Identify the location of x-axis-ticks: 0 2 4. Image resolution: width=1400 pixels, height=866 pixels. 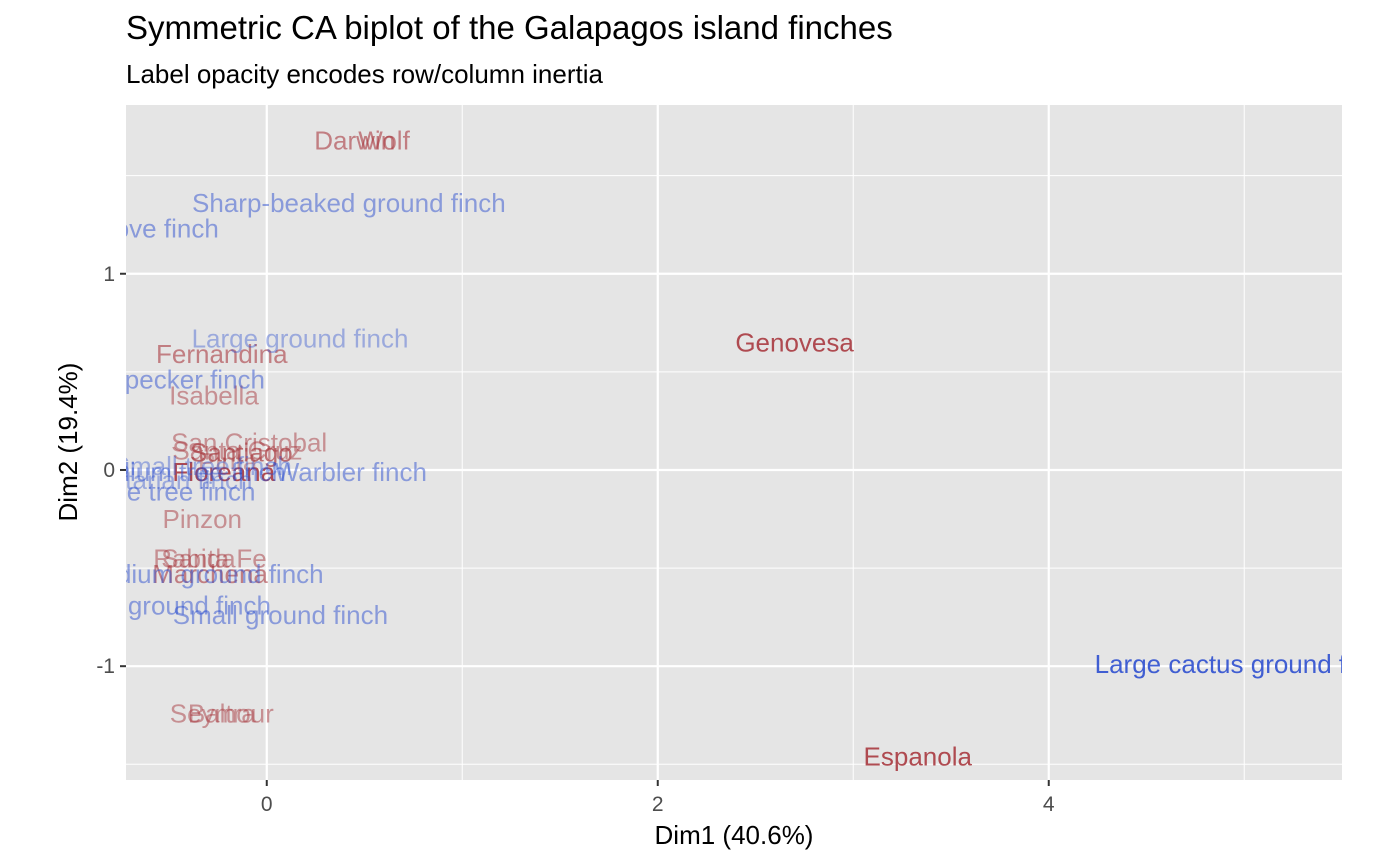
(658, 798).